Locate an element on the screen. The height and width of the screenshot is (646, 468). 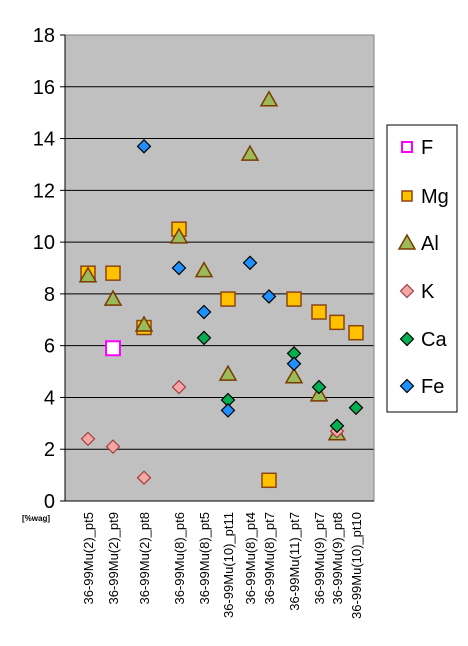
legend-item-ca: Ca is located at coordinates (423, 340).